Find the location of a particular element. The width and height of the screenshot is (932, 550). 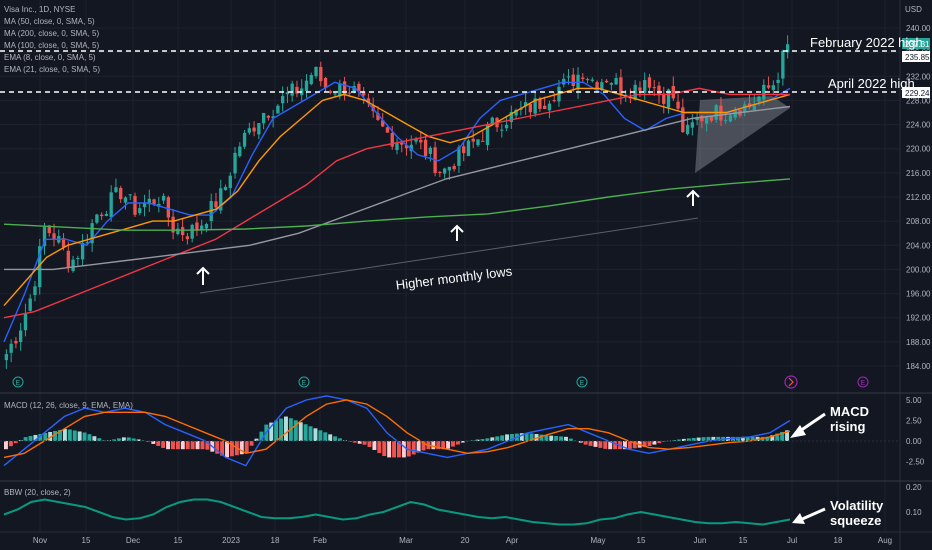

bbw-line is located at coordinates (397, 512).